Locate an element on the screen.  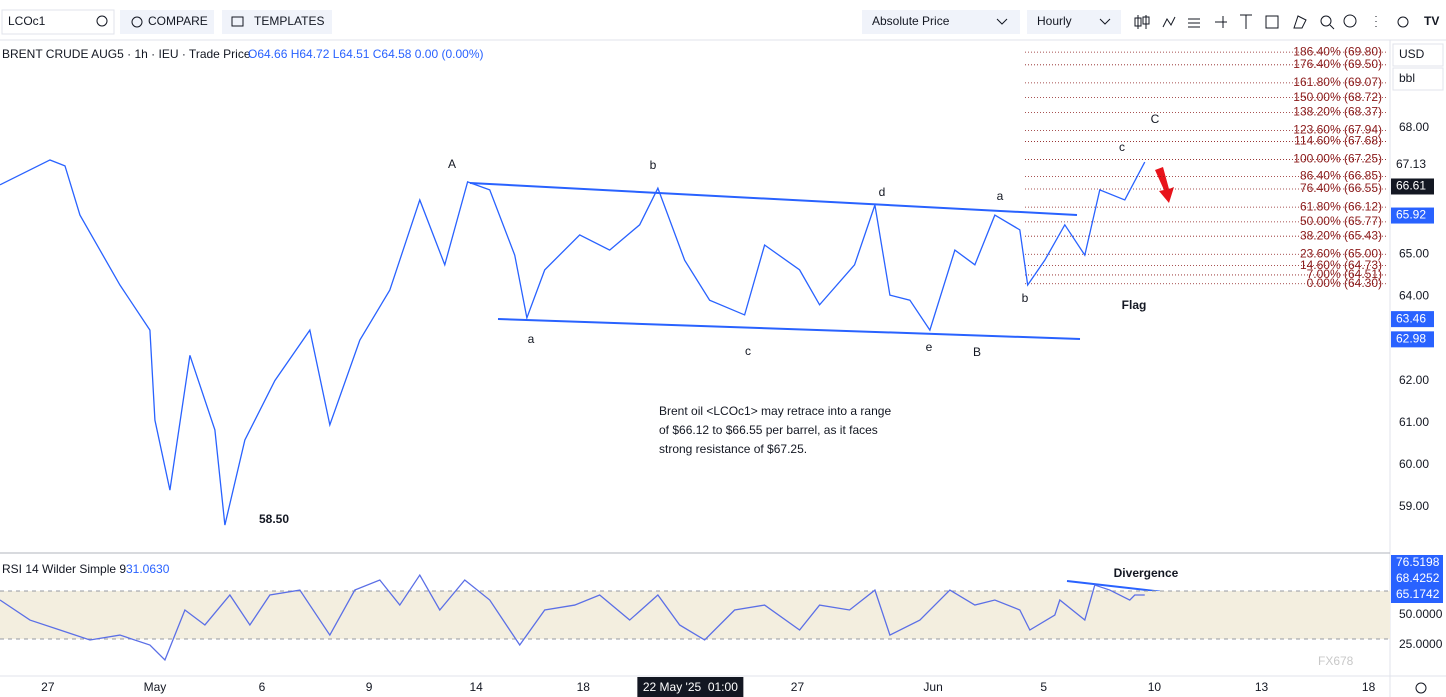
crosshair-box is located at coordinates (690, 687).